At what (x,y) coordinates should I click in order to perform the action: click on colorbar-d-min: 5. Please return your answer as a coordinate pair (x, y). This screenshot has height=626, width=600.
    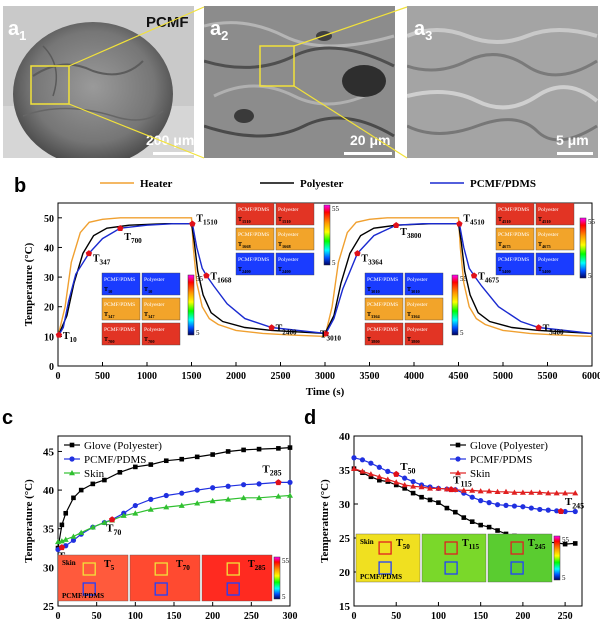
    Looking at the image, I should click on (564, 578).